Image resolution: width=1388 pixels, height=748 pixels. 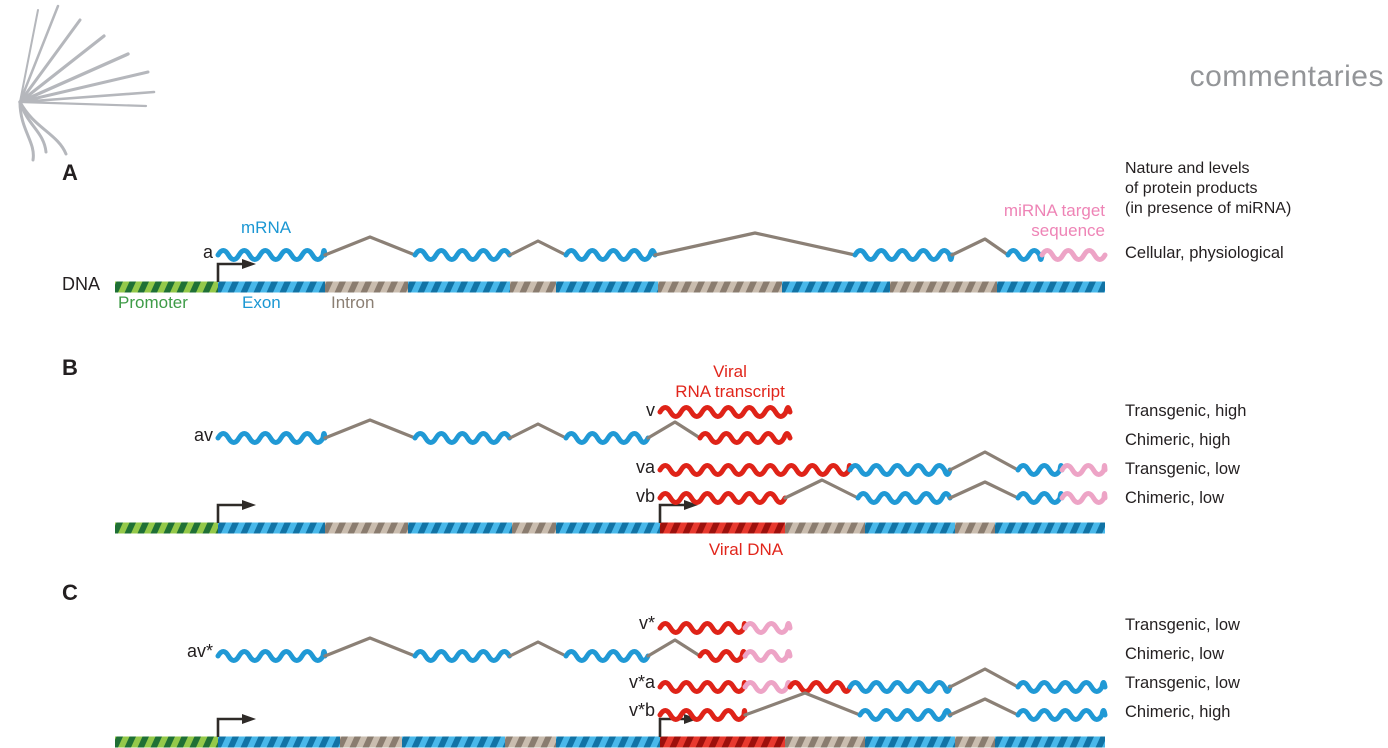 I want to click on exon-label: Exon, so click(x=261, y=302).